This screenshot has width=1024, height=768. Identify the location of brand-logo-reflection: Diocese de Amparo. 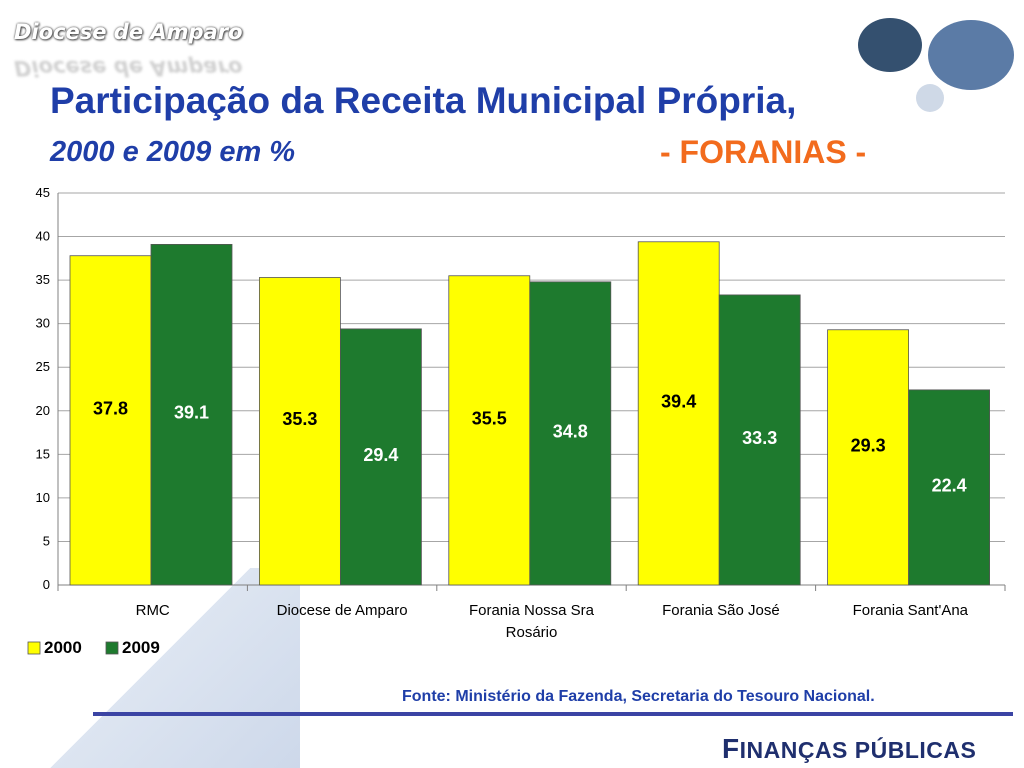
(128, 68).